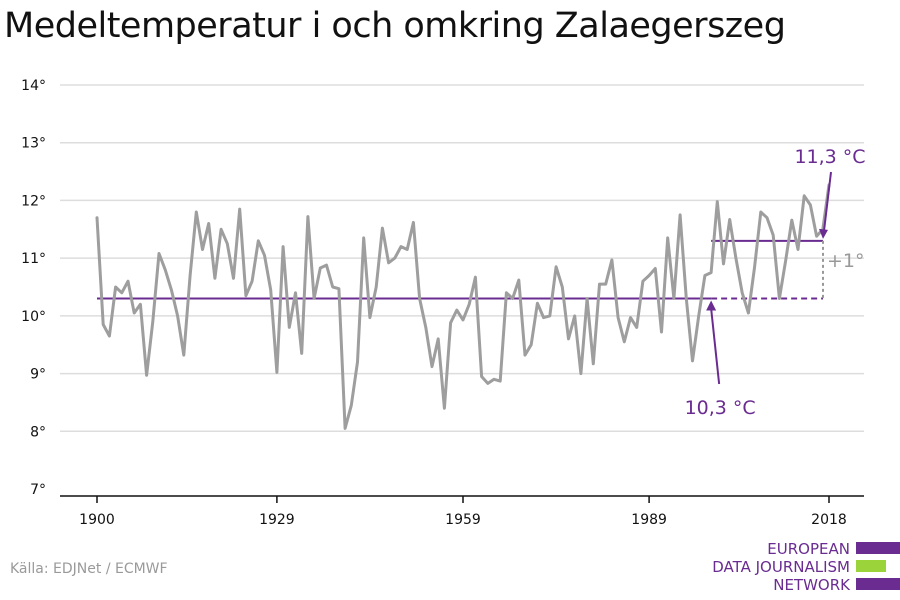 The height and width of the screenshot is (600, 900). Describe the element at coordinates (38, 375) in the screenshot. I see `y-tick-label: 9°` at that location.